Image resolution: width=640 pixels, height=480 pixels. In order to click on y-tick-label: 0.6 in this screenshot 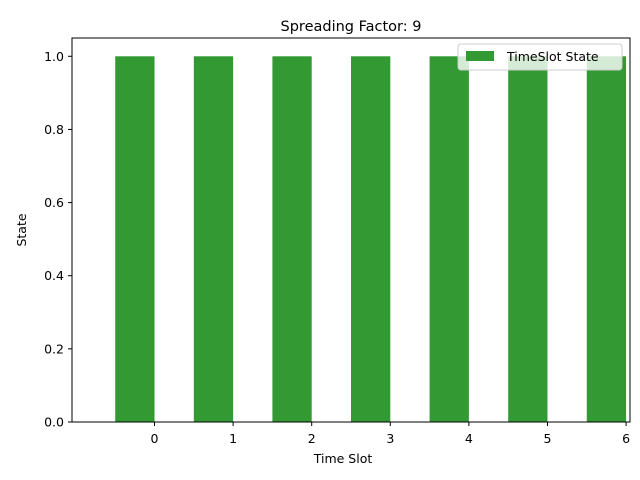, I will do `click(54, 202)`.